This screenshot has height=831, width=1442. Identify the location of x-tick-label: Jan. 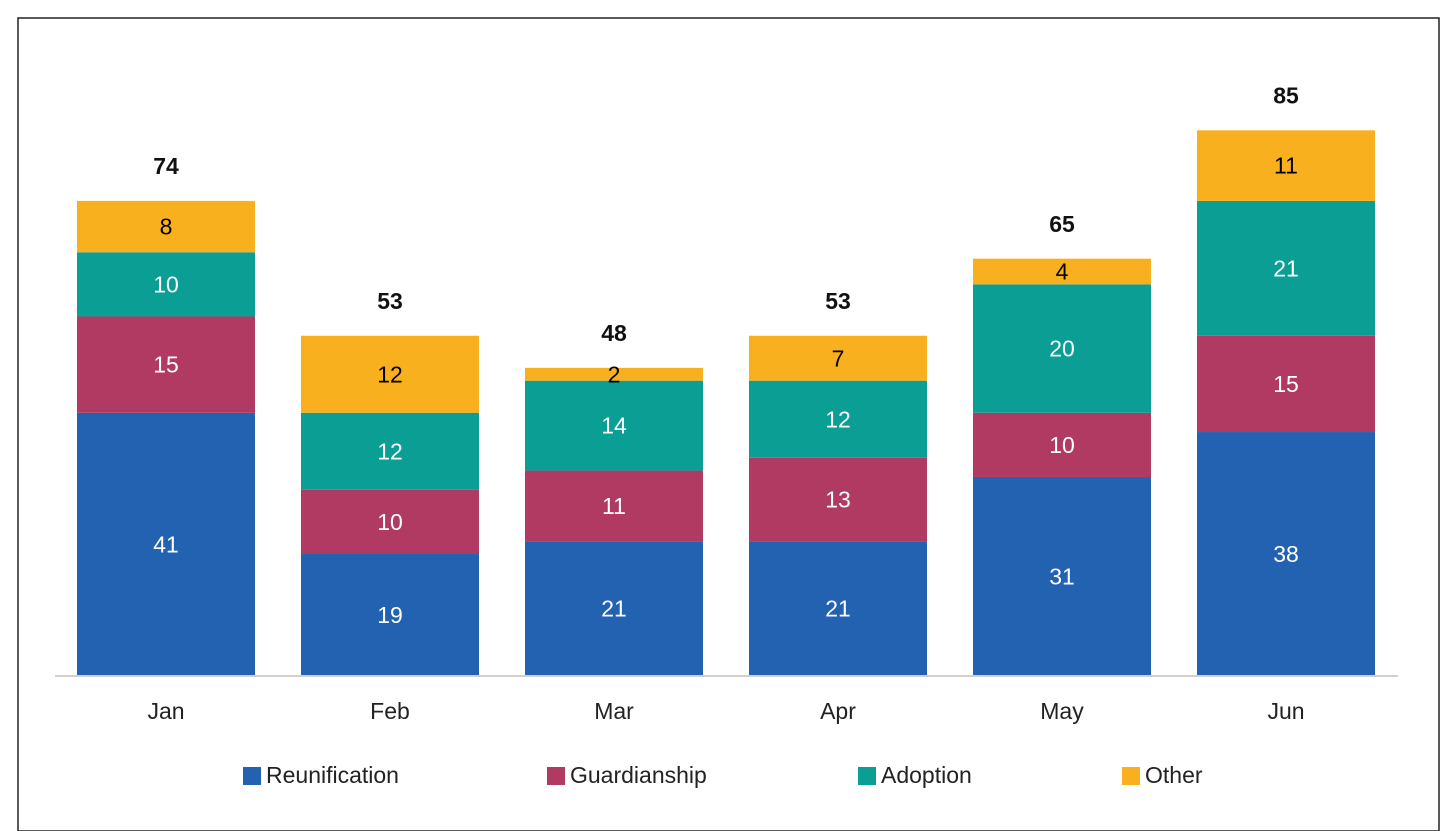
(165, 711).